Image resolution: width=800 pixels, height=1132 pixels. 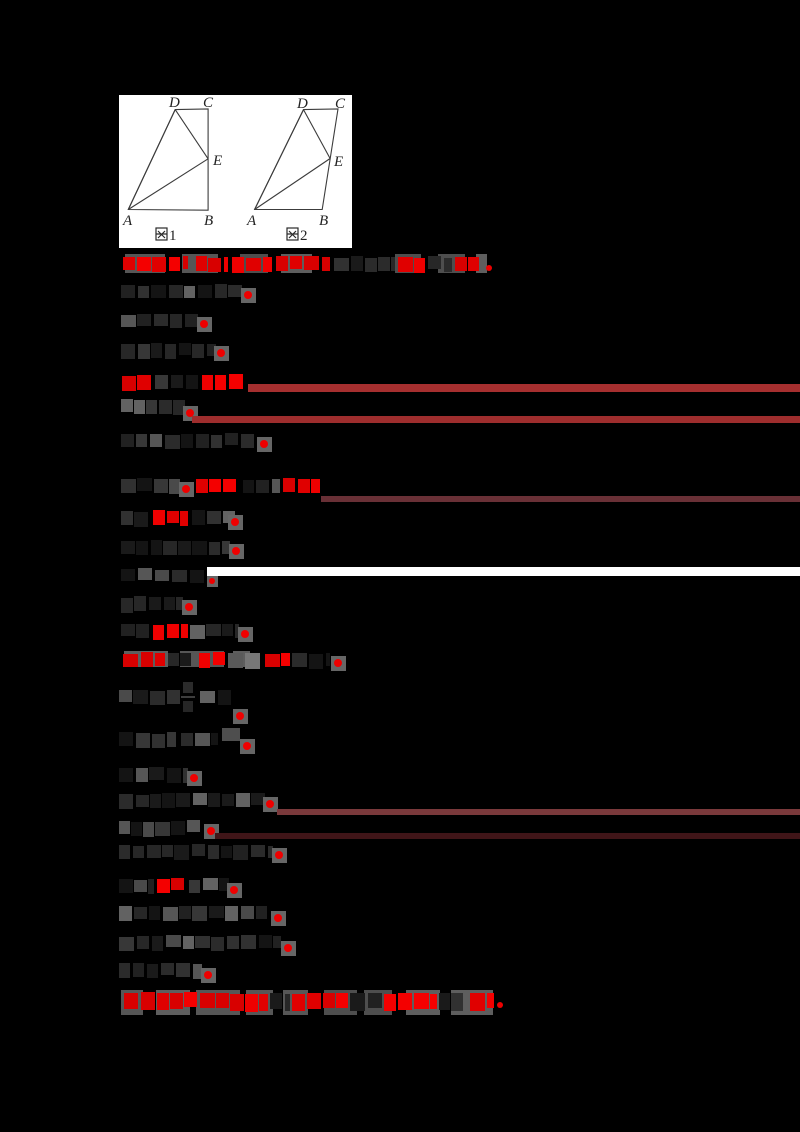 What do you see at coordinates (173, 236) in the screenshot?
I see `svg-text: 1` at bounding box center [173, 236].